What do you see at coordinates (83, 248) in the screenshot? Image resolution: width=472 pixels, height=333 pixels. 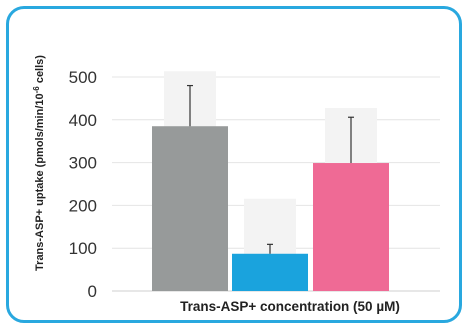 I see `y-tick-label: 100` at bounding box center [83, 248].